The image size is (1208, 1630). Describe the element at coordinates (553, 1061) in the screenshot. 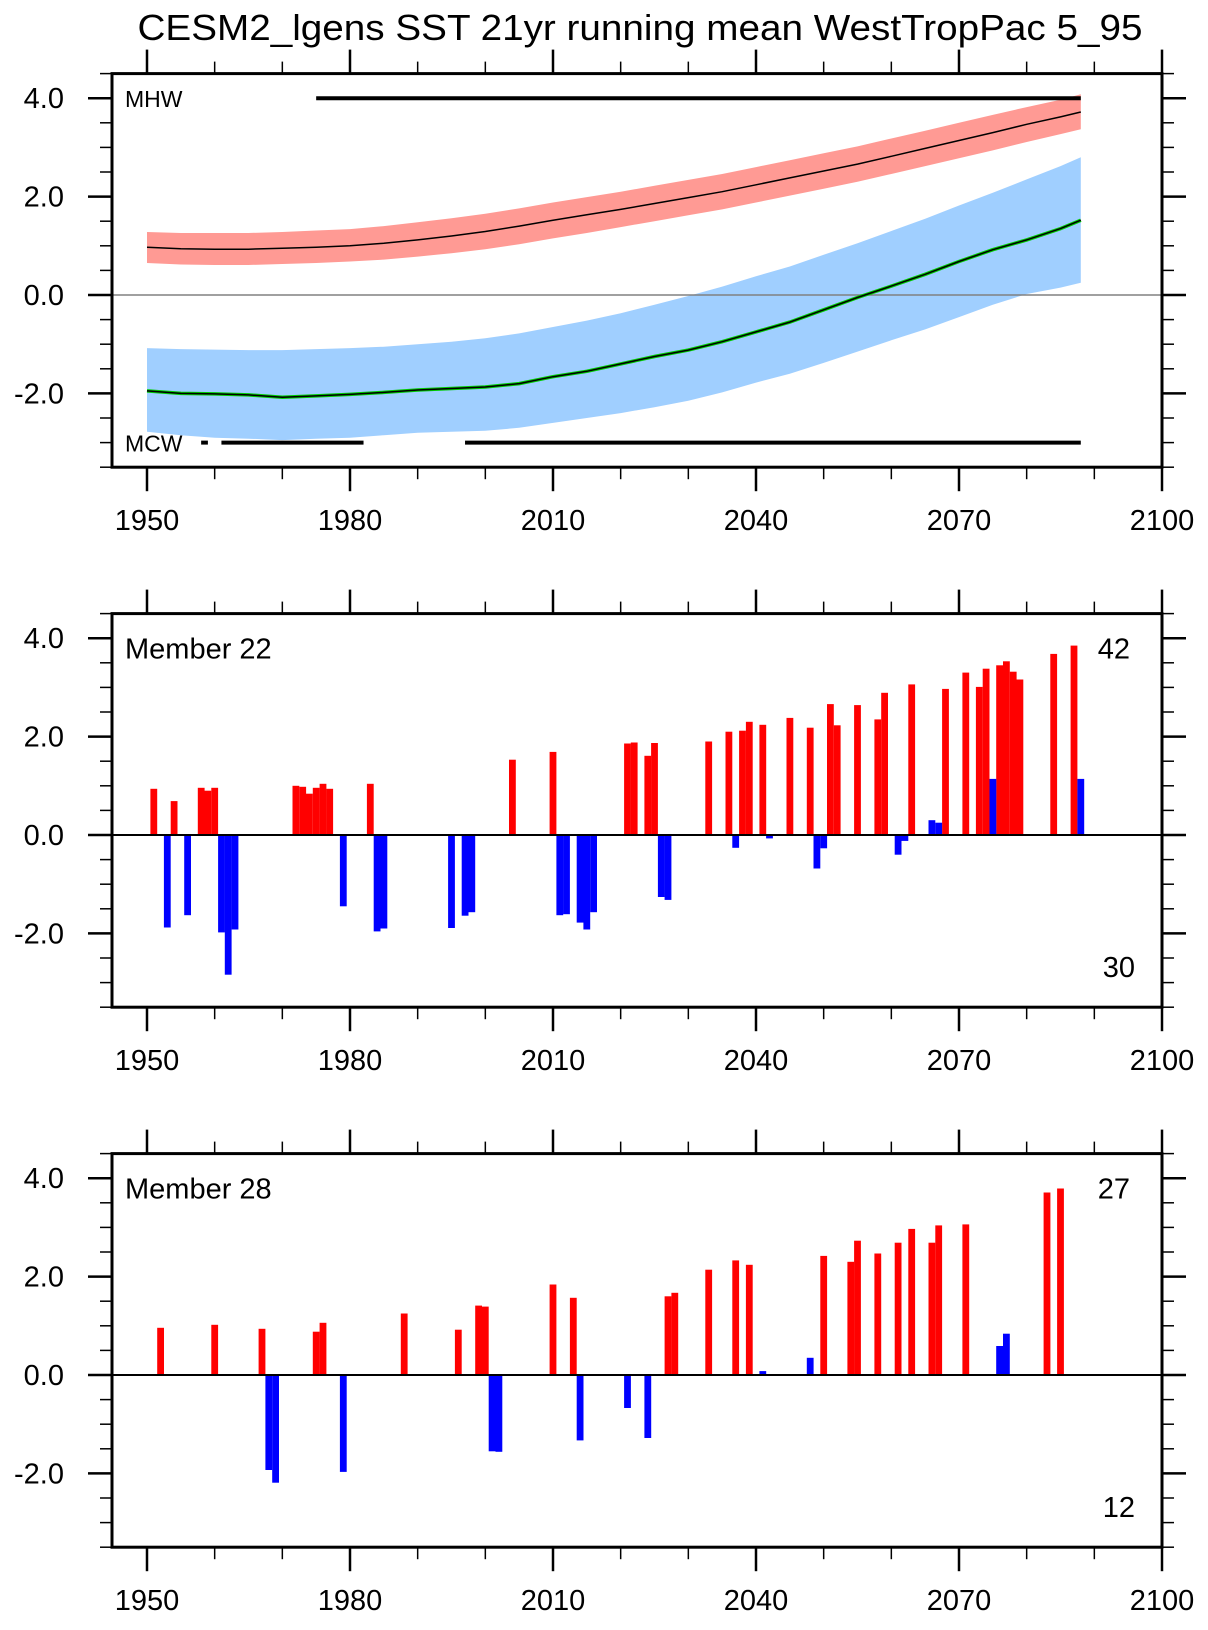

I see `x-tick-label: 2010` at that location.